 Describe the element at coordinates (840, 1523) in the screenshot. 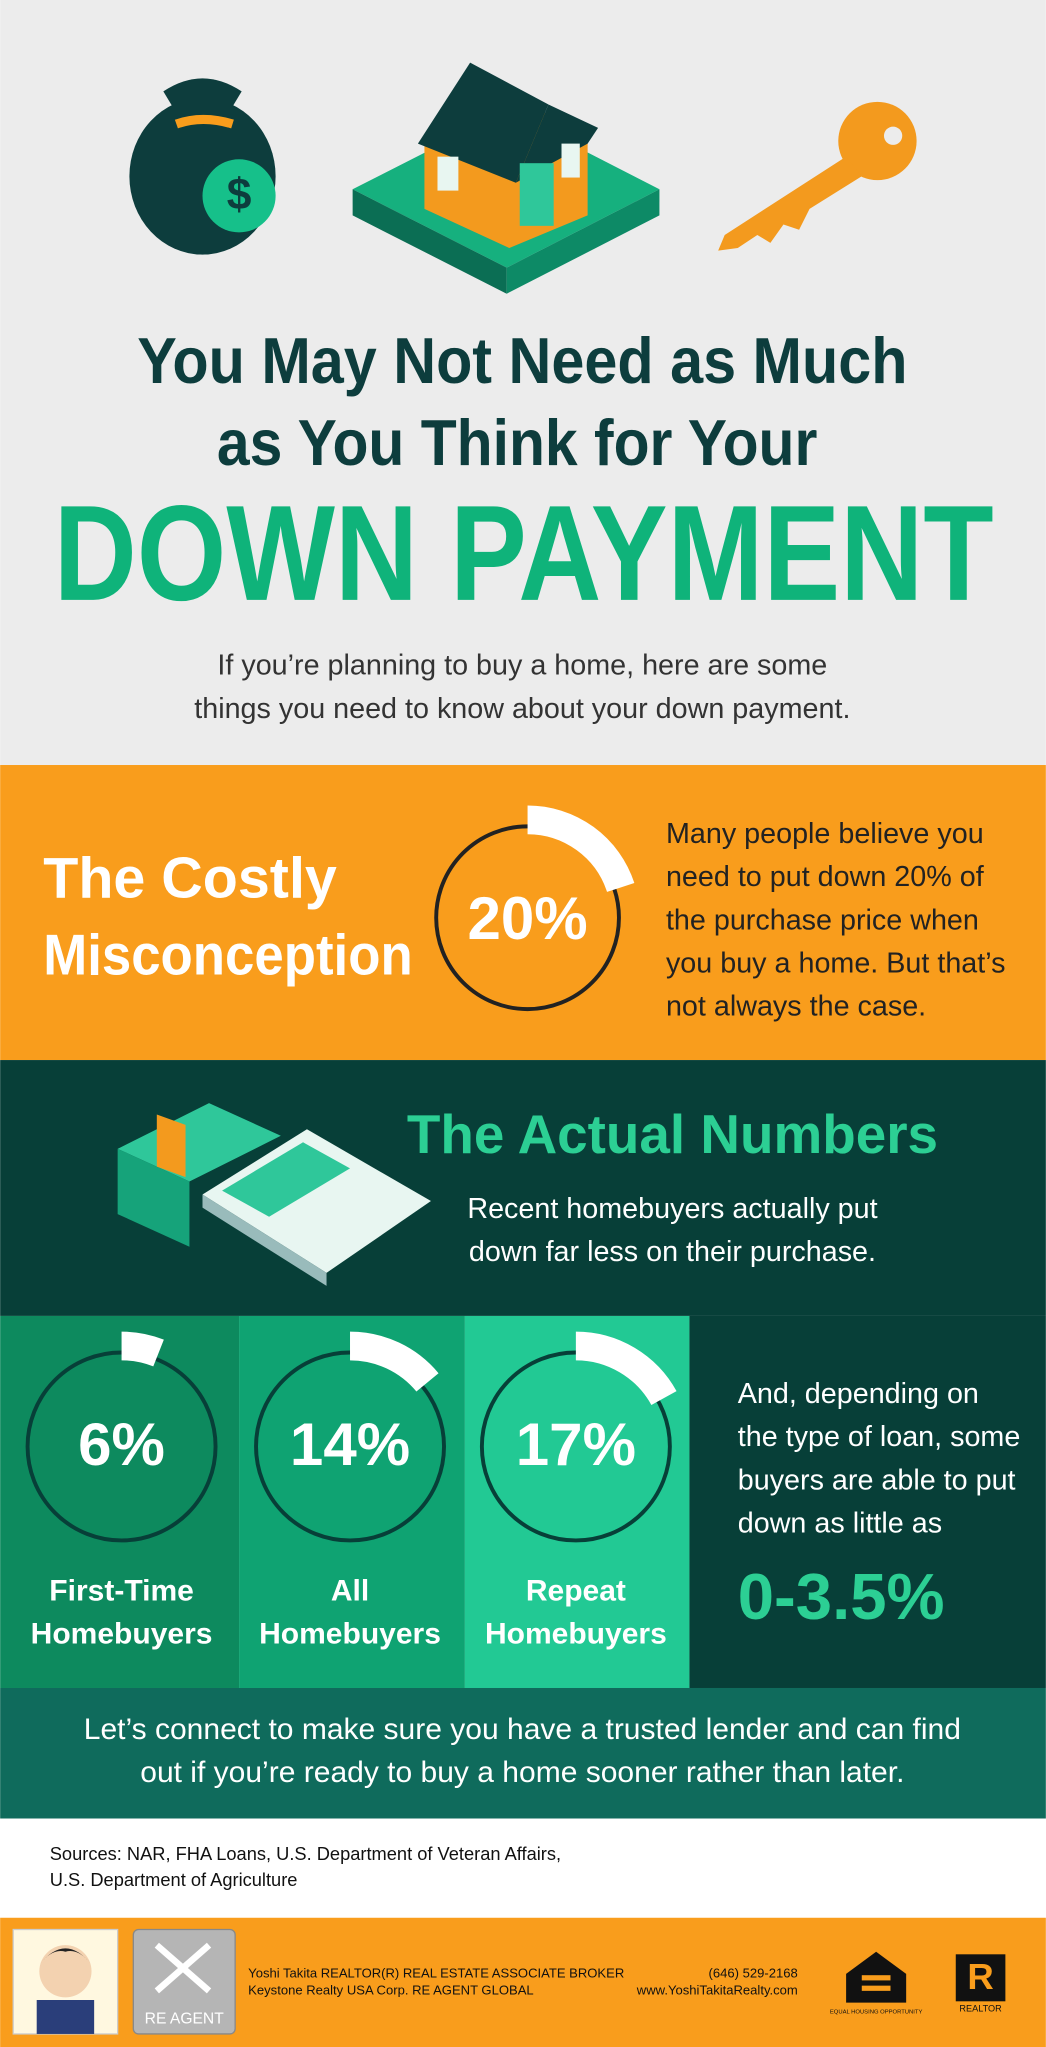

I see `note-line: down as little as` at that location.